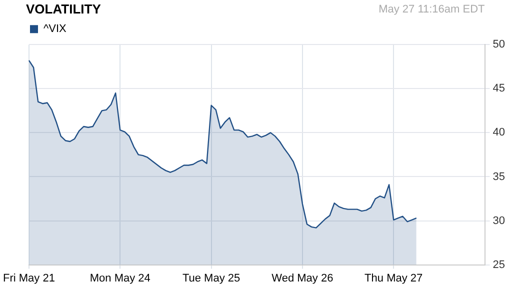 This screenshot has height=288, width=512. I want to click on chart-title: VOLATILITY, so click(64, 8).